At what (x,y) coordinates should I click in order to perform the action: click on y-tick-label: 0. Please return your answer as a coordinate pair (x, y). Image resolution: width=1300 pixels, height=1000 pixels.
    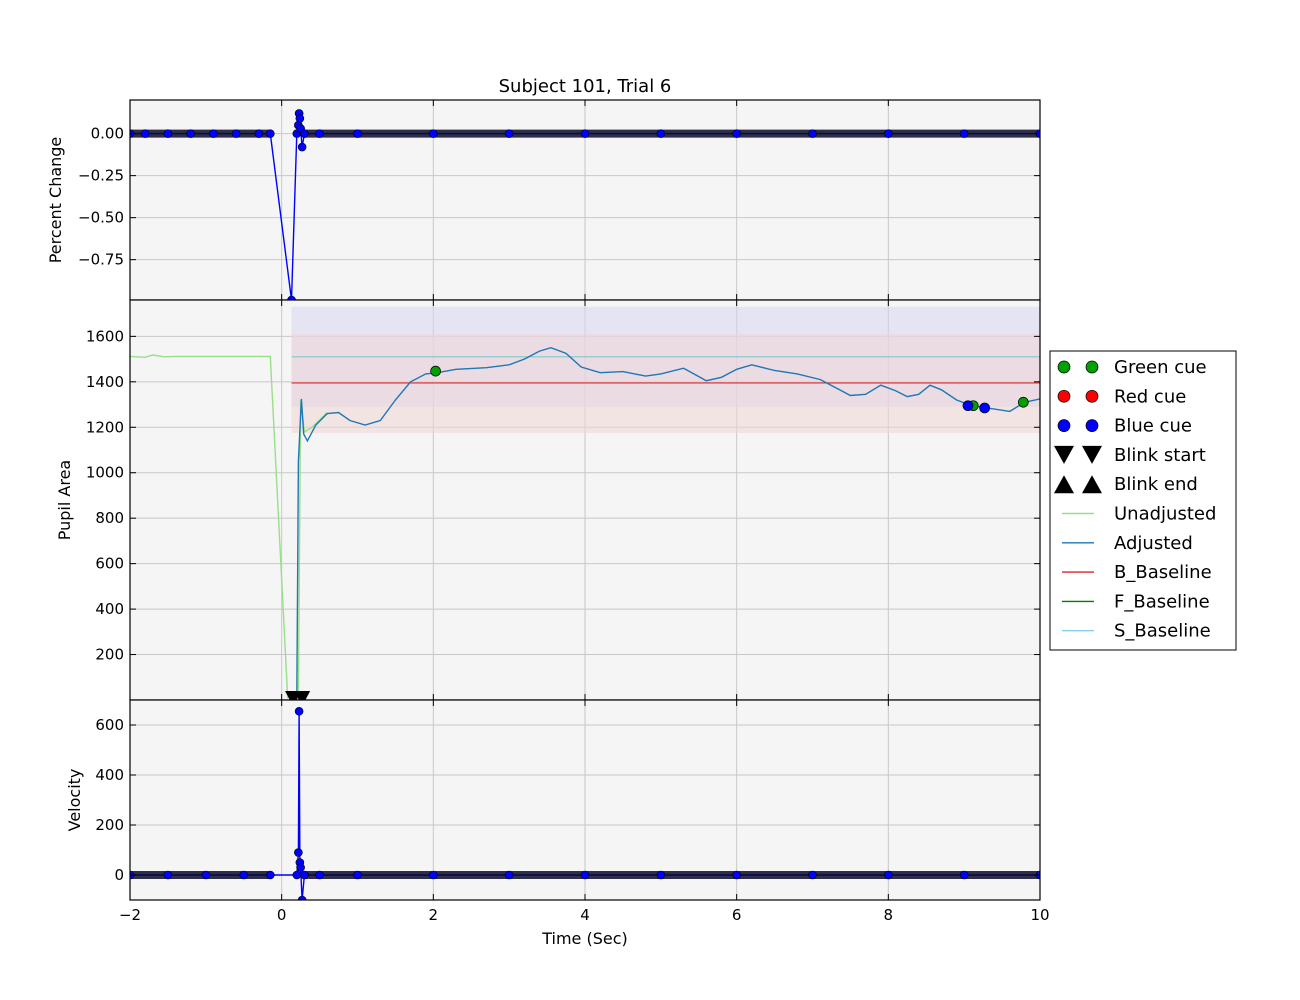
    Looking at the image, I should click on (119, 875).